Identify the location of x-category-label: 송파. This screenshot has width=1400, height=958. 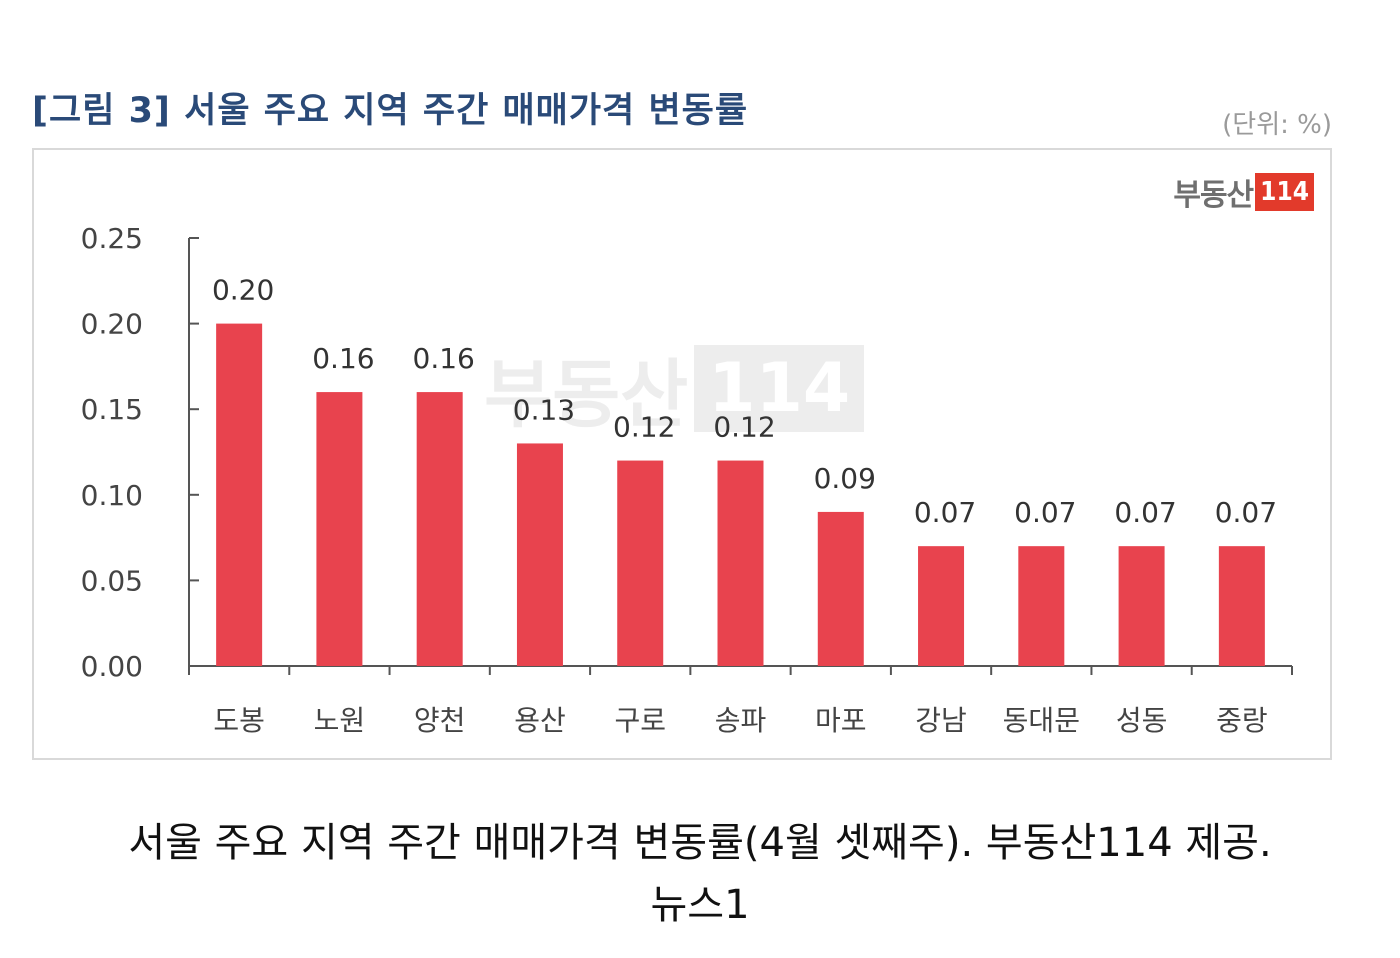
(741, 720).